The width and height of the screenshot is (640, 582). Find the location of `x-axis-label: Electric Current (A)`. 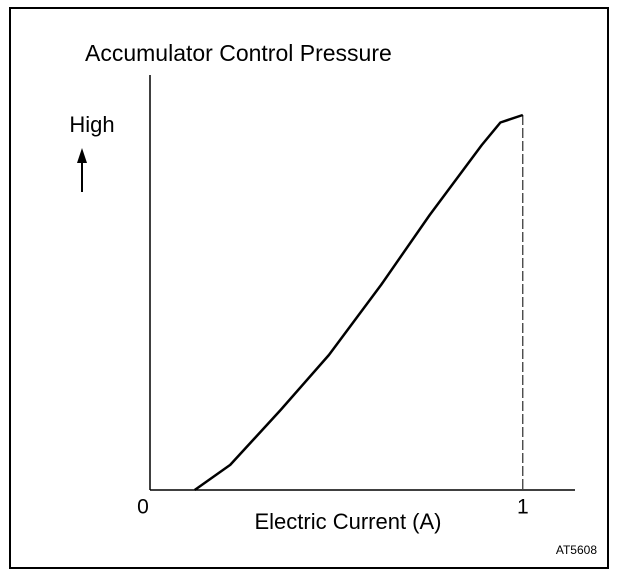

x-axis-label: Electric Current (A) is located at coordinates (347, 521).